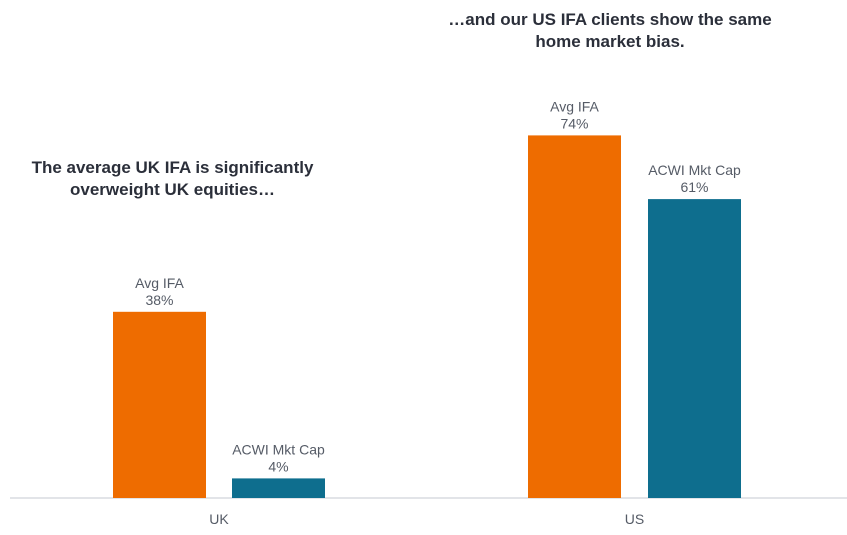 This screenshot has width=847, height=535. I want to click on bar-us-acwi, so click(694, 348).